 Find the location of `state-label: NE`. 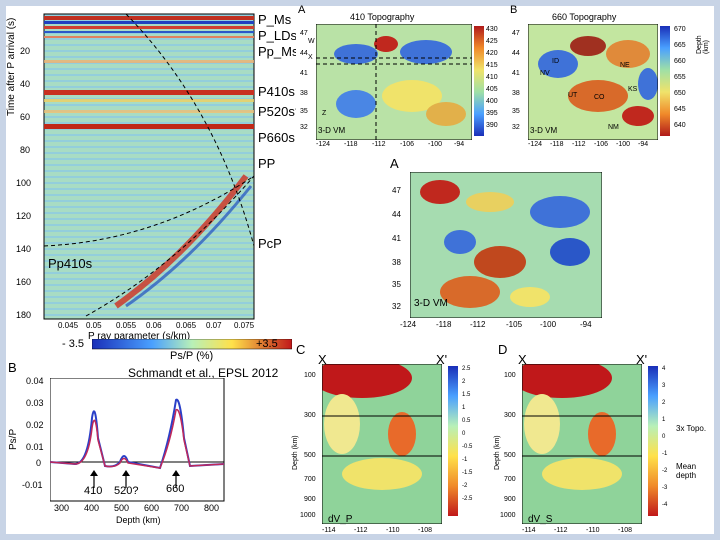

state-label: NE is located at coordinates (625, 65).